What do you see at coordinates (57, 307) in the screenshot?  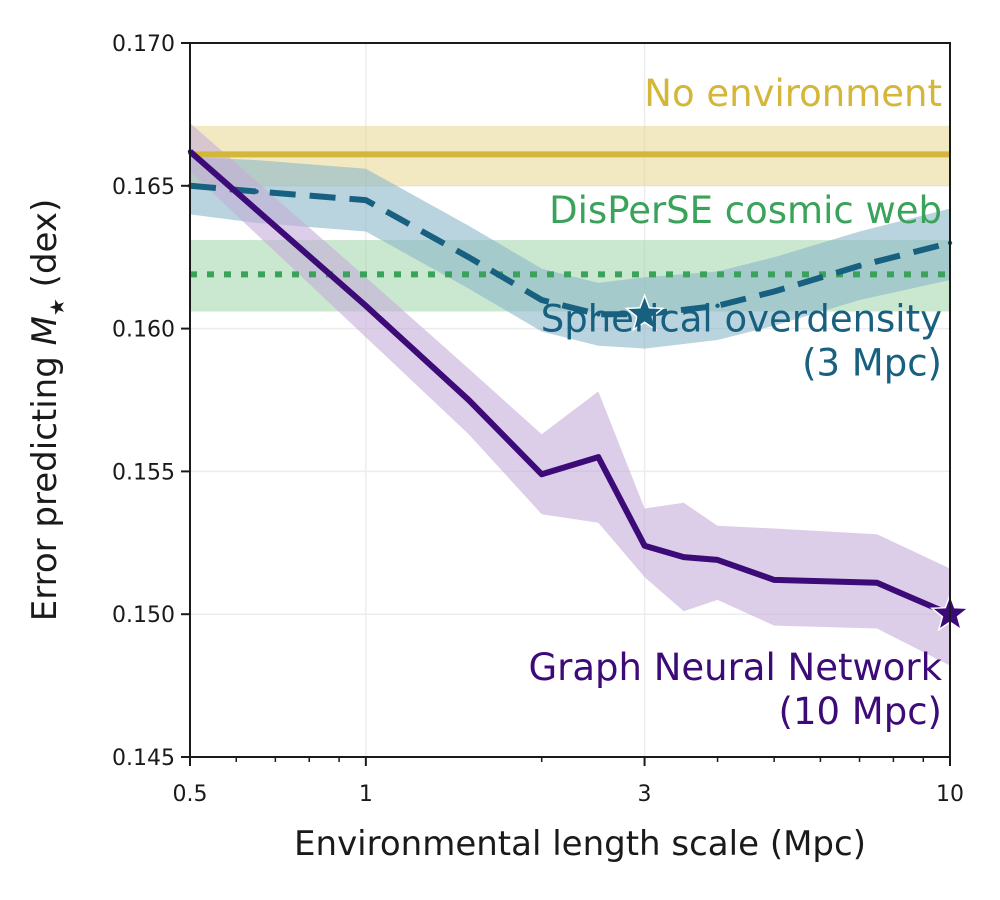 I see `y-axis-title-subscript: ★` at bounding box center [57, 307].